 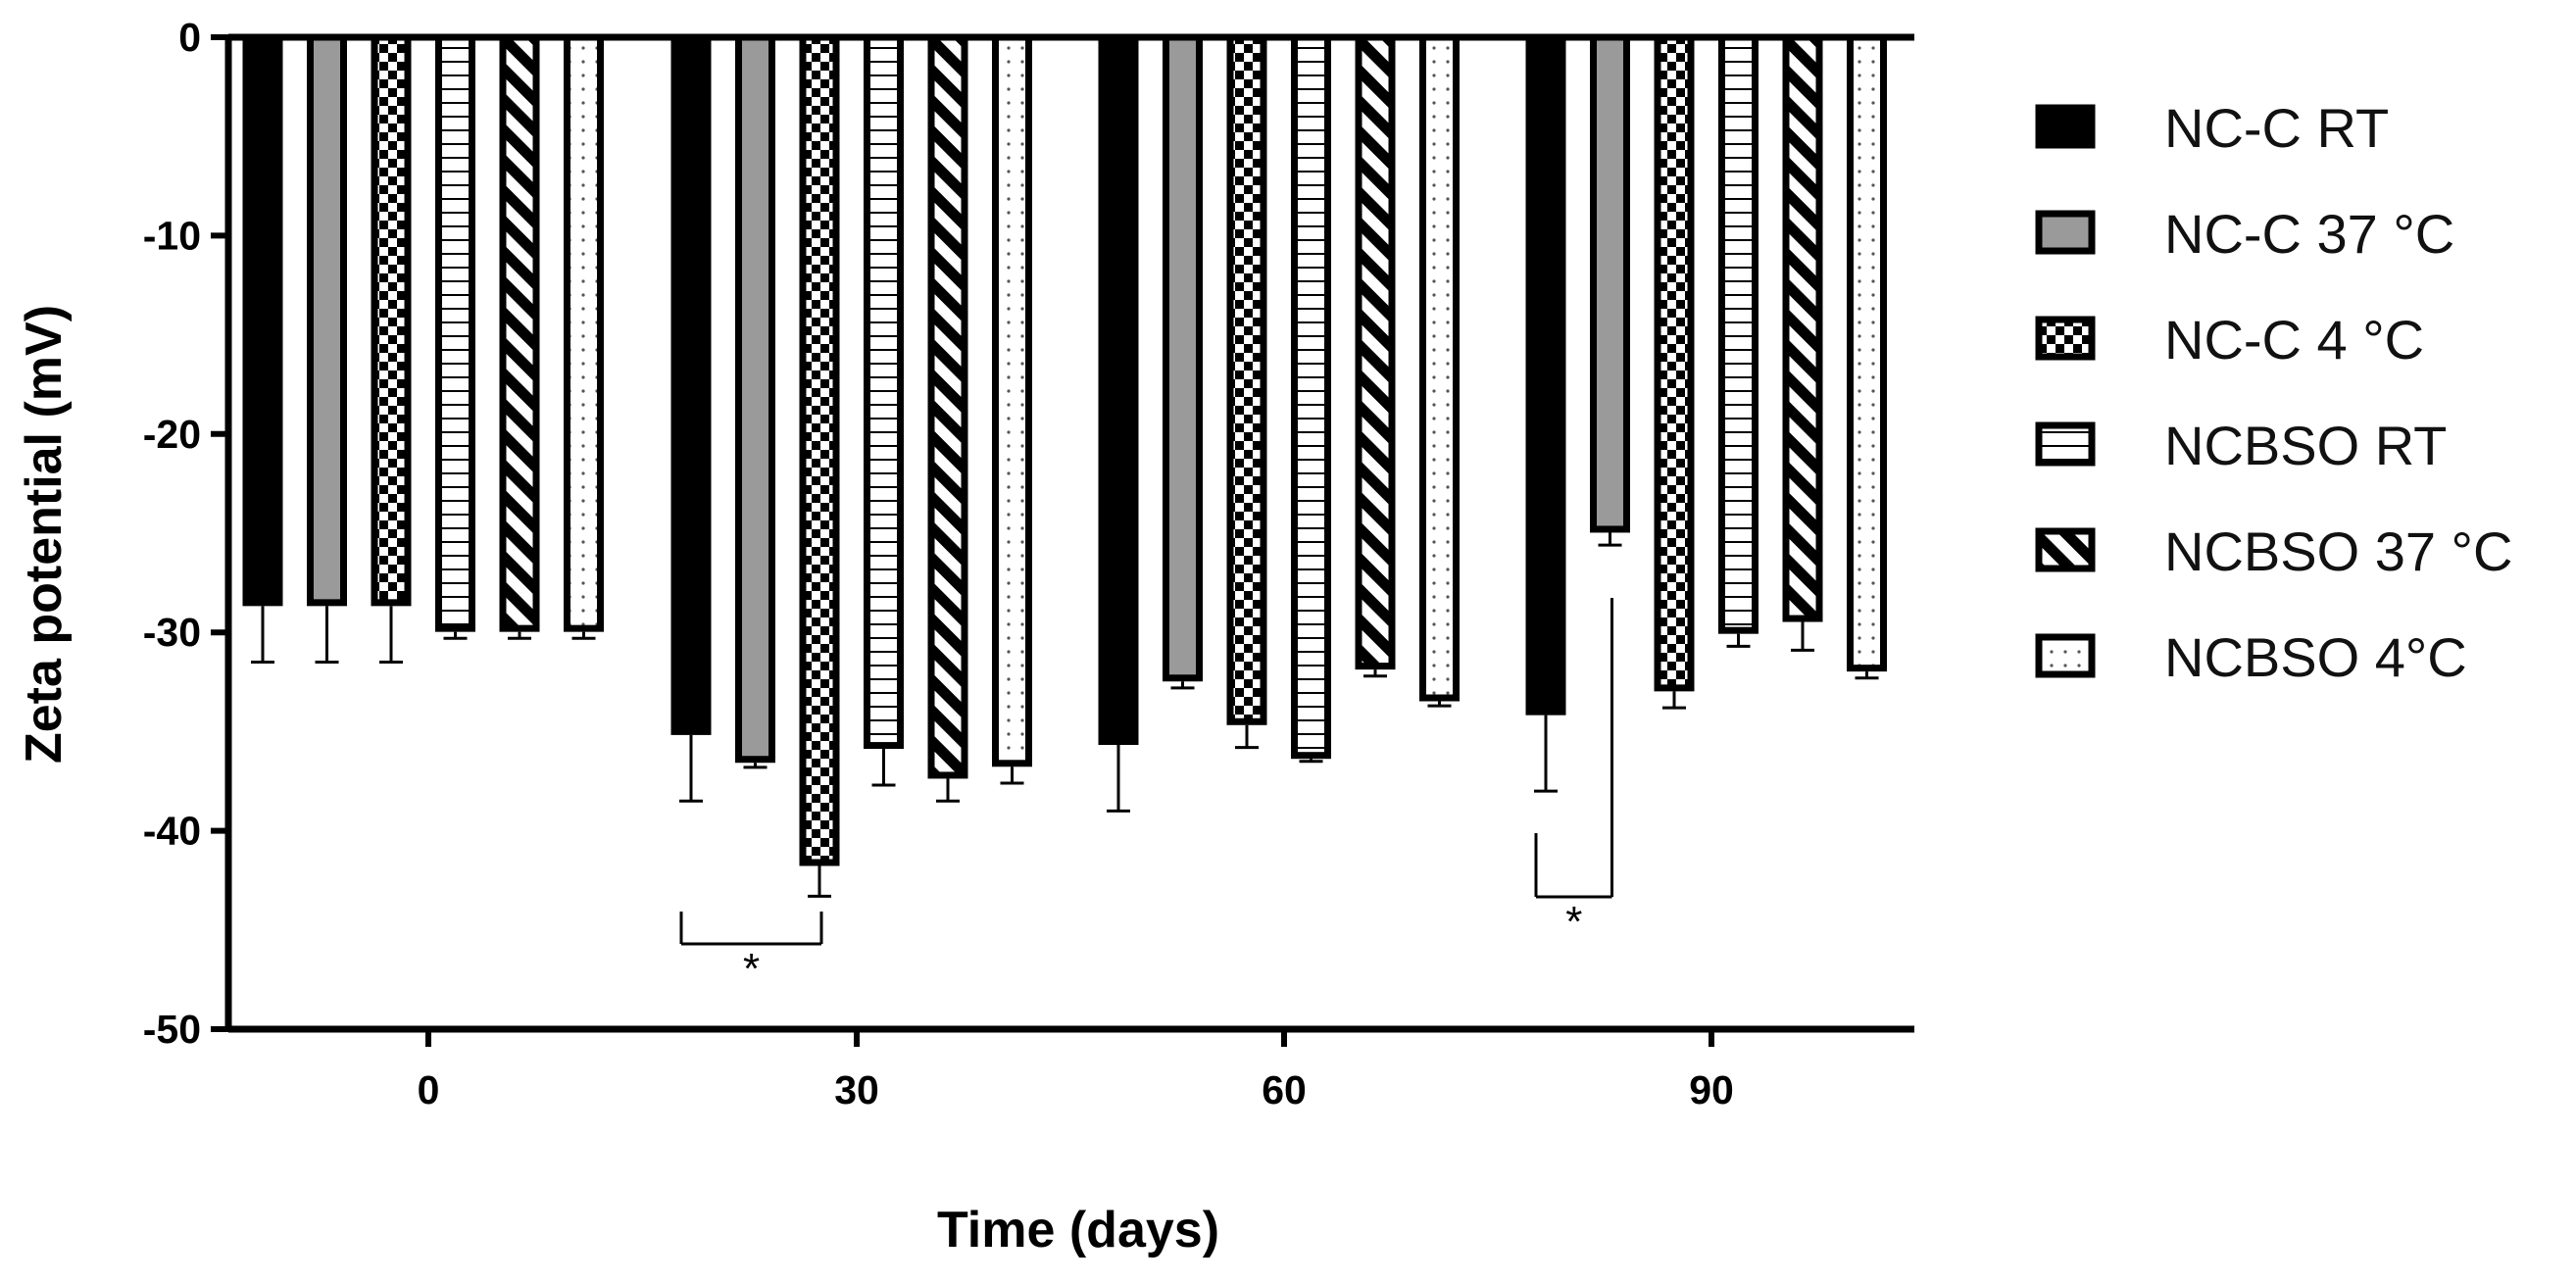 I want to click on x-axis-title: Time (days), so click(x=1078, y=1230).